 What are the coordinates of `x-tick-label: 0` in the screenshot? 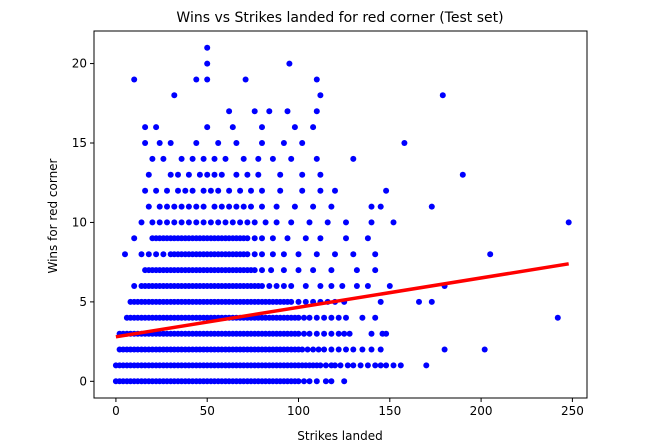 It's located at (116, 411).